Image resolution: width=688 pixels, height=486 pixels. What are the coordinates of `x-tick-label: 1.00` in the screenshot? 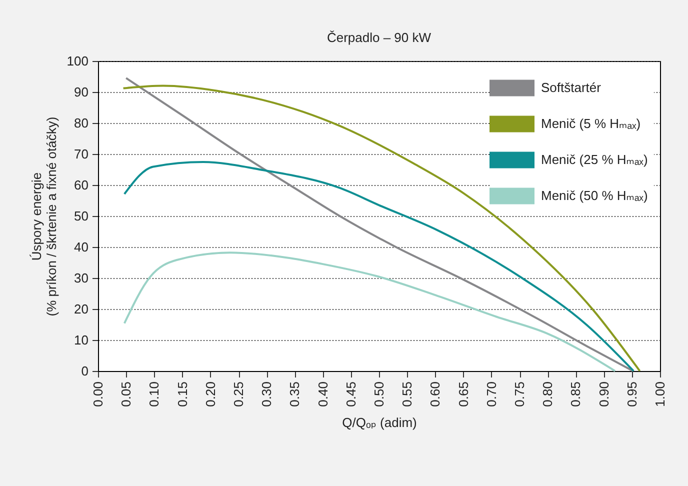 It's located at (660, 394).